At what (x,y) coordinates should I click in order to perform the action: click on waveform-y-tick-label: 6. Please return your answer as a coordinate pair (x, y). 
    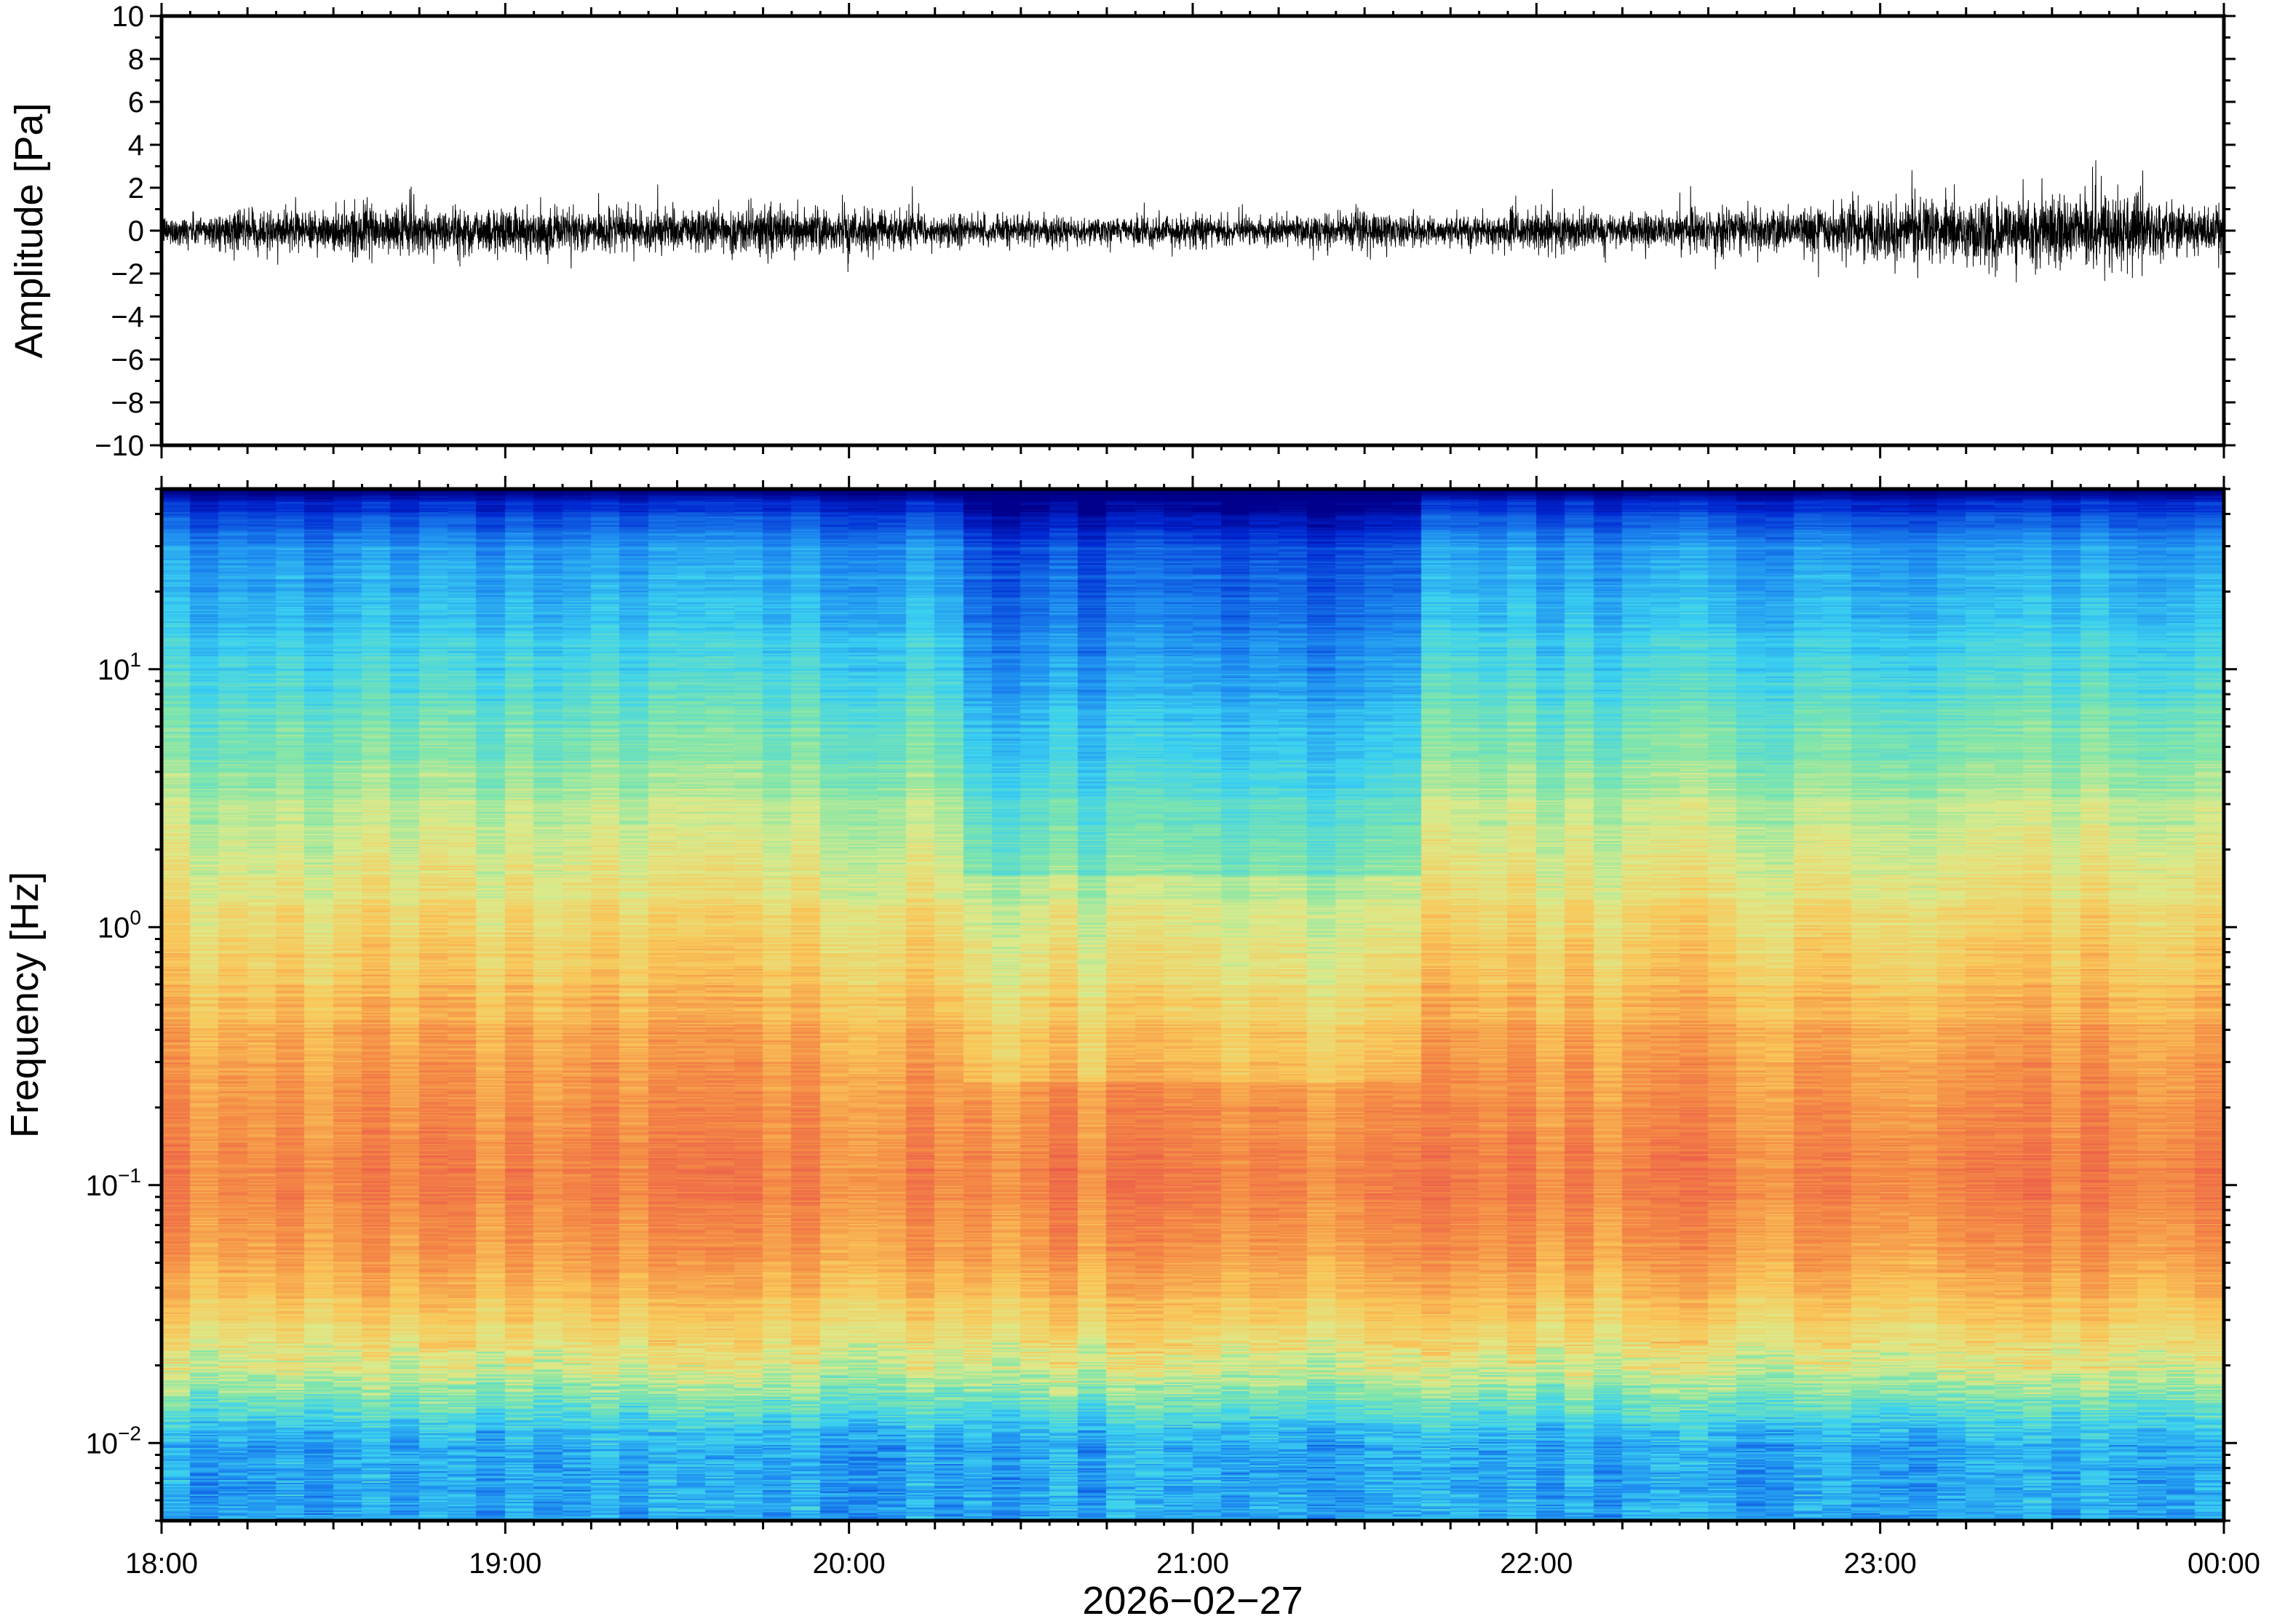
    Looking at the image, I should click on (136, 103).